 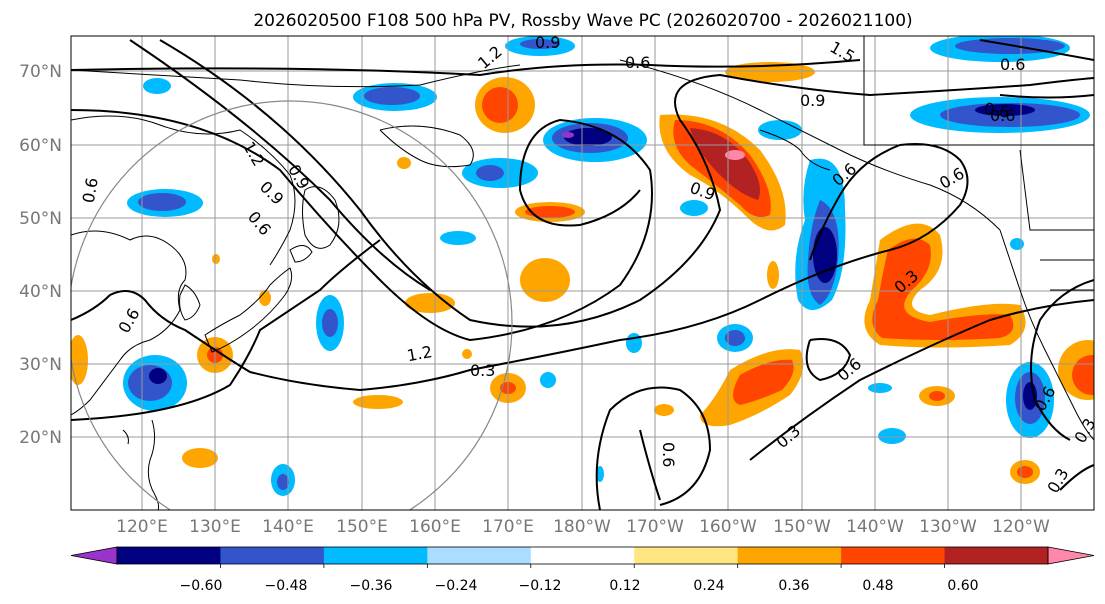 I want to click on colorbar-tick-label: 0.60, so click(x=962, y=586).